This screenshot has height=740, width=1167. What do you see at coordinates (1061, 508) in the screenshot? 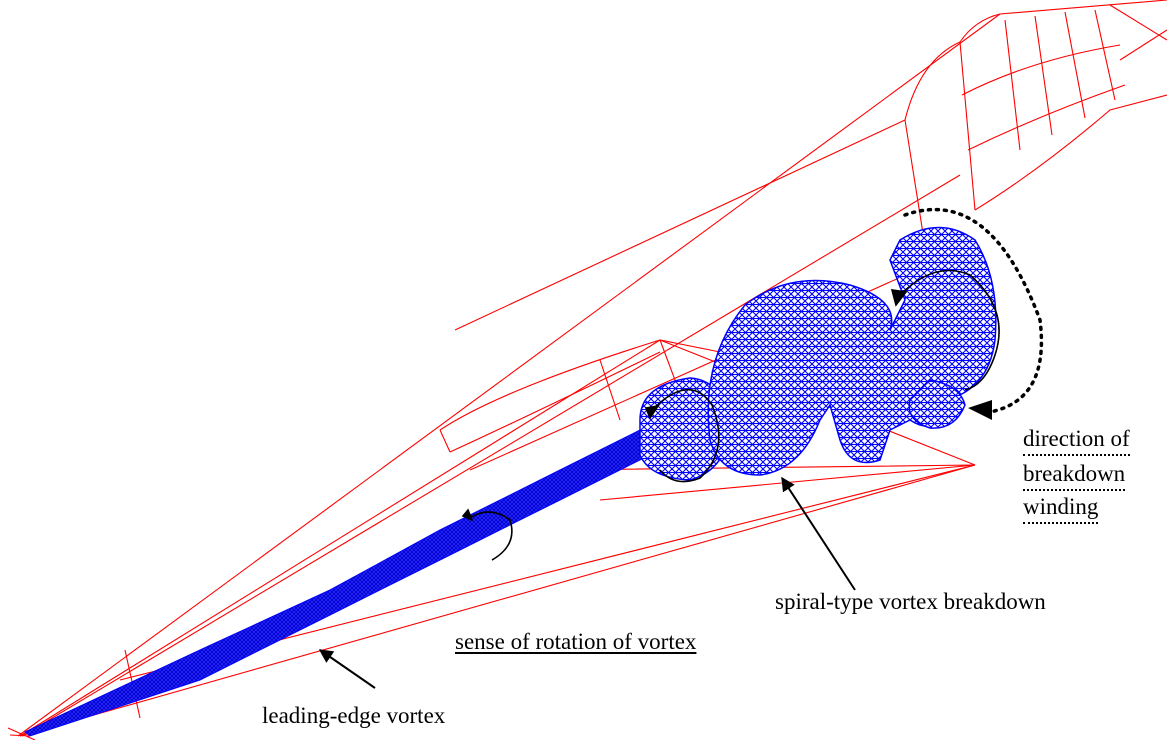
I see `label-direction-line3: winding` at bounding box center [1061, 508].